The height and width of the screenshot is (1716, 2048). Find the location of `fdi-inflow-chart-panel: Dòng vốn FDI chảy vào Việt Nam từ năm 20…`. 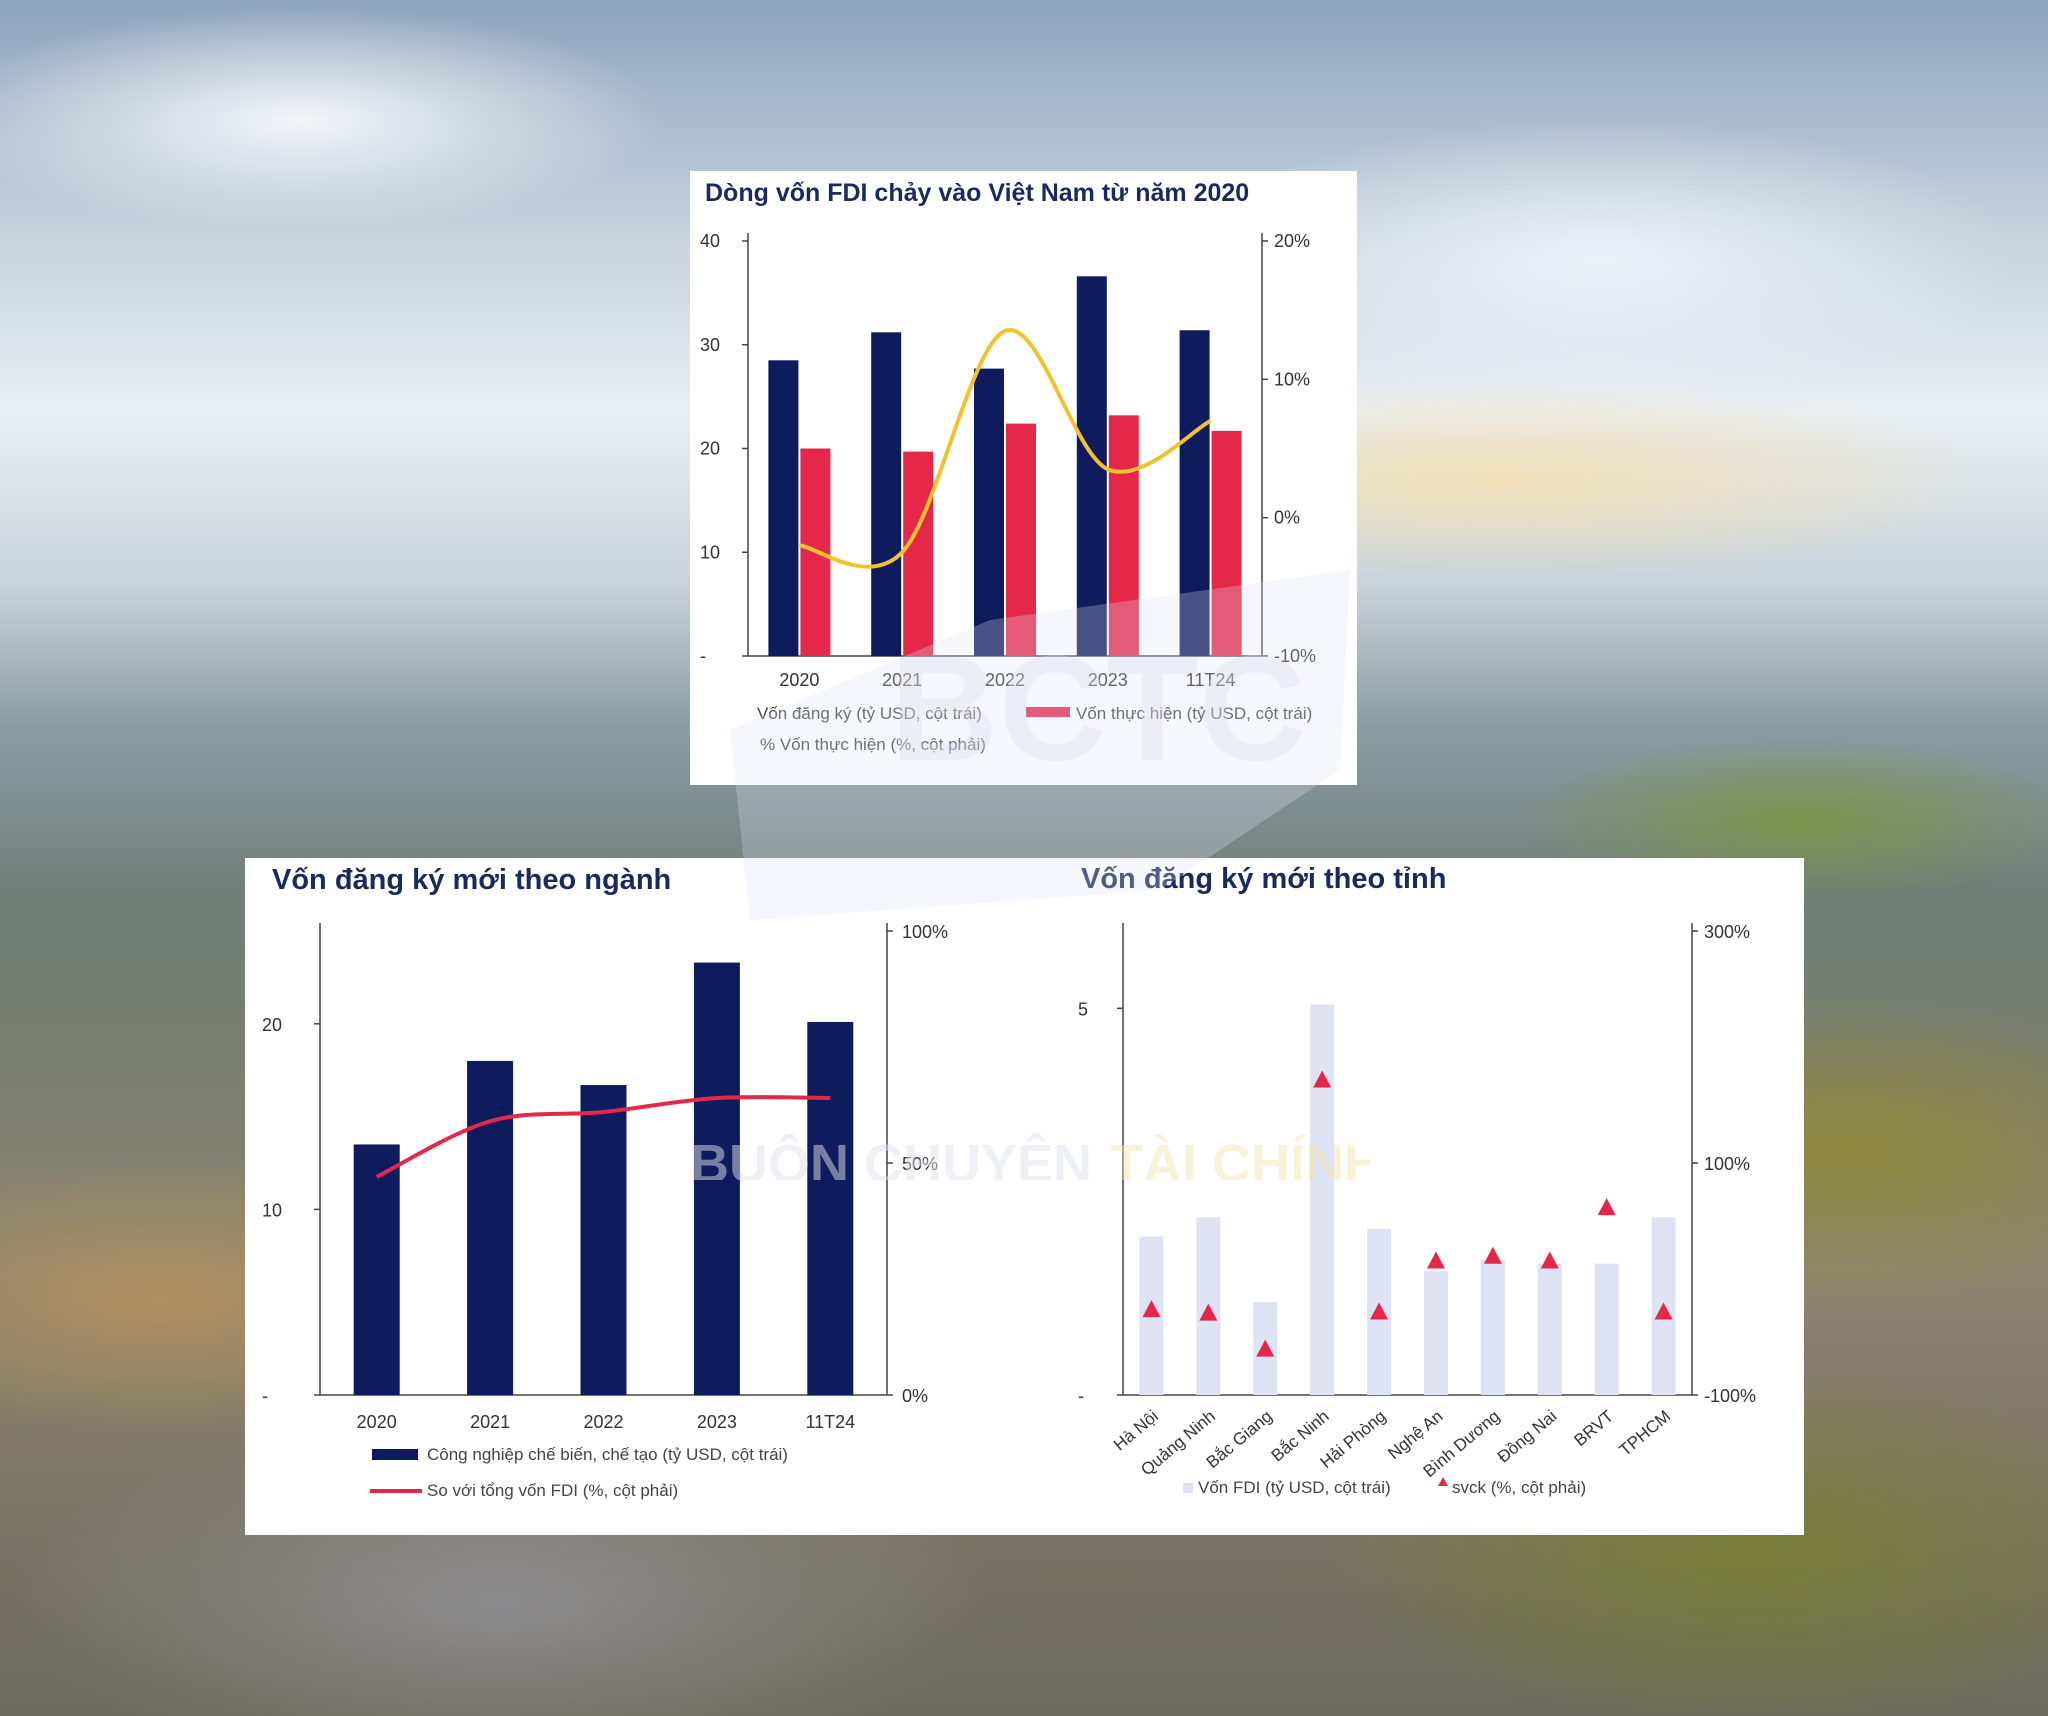

fdi-inflow-chart-panel: Dòng vốn FDI chảy vào Việt Nam từ năm 20… is located at coordinates (1023, 478).